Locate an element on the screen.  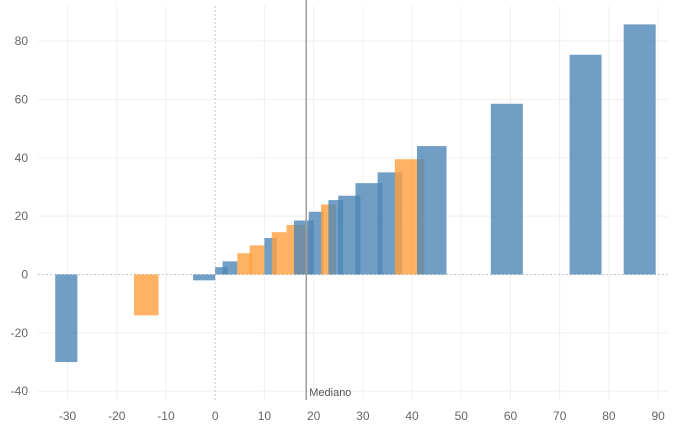
y-tick-label: 80 is located at coordinates (22, 41).